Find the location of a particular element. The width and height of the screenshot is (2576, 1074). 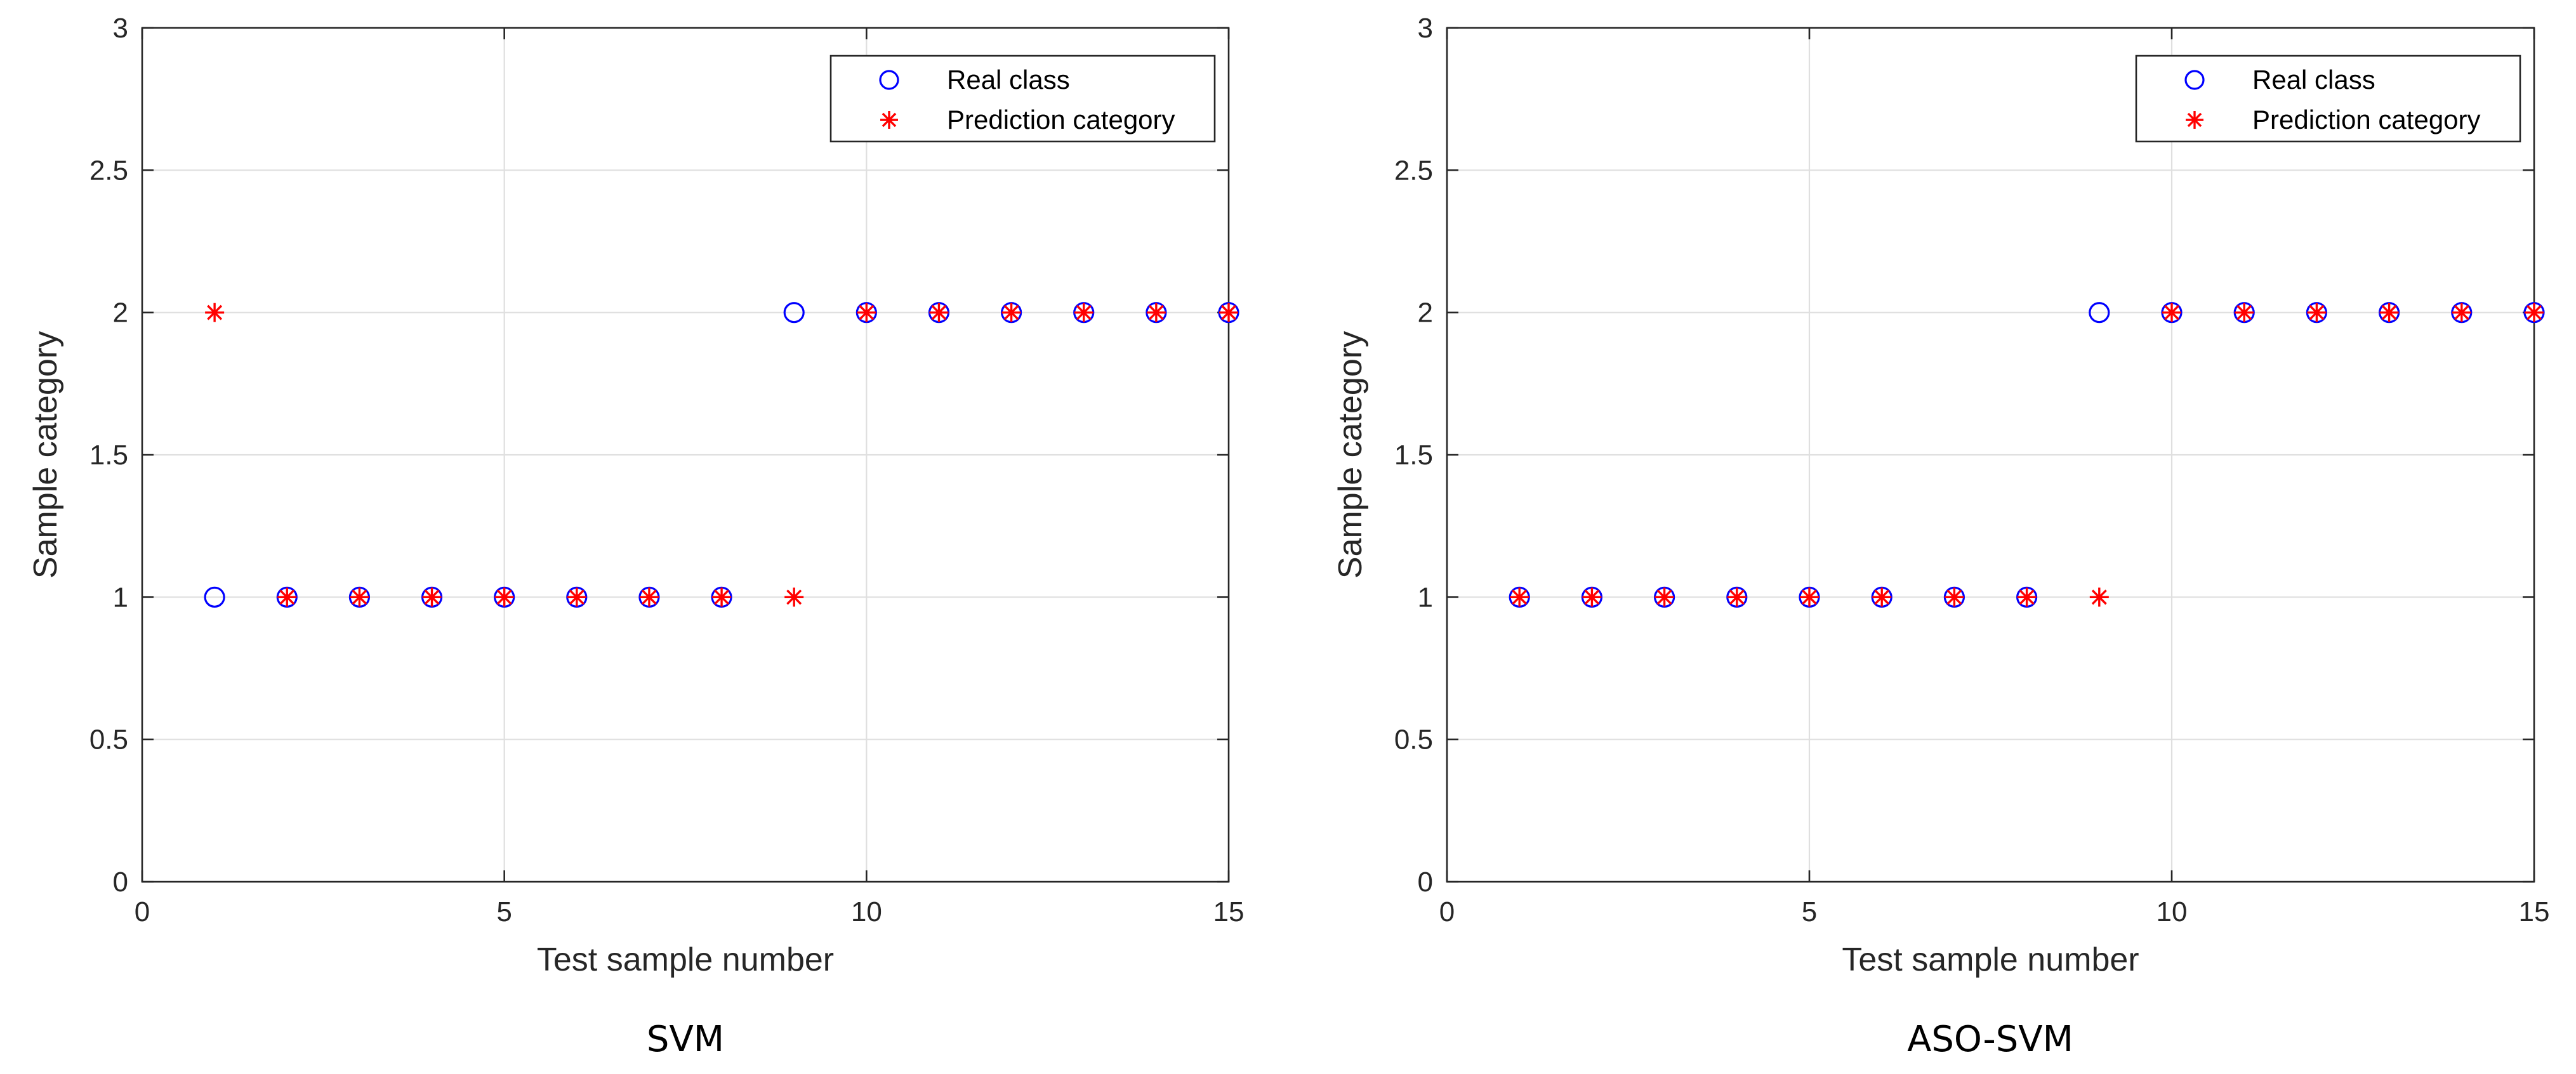

x-axis-label: Test sample number is located at coordinates (685, 960).